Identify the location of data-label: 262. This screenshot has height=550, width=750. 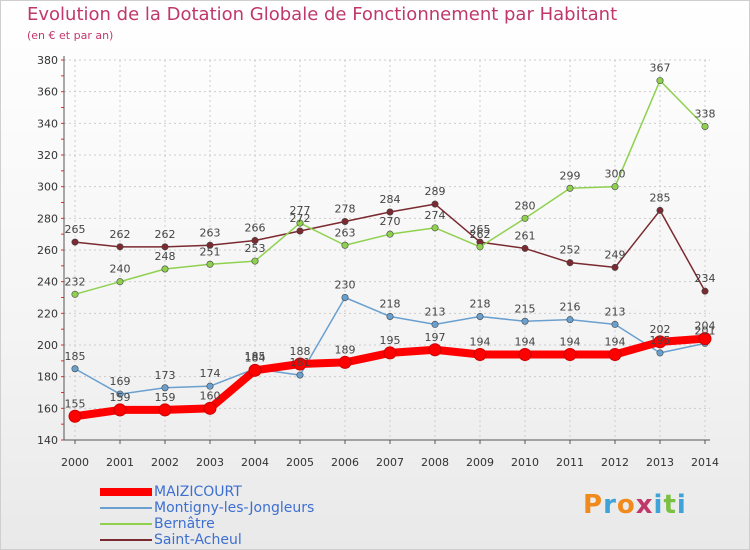
(120, 234).